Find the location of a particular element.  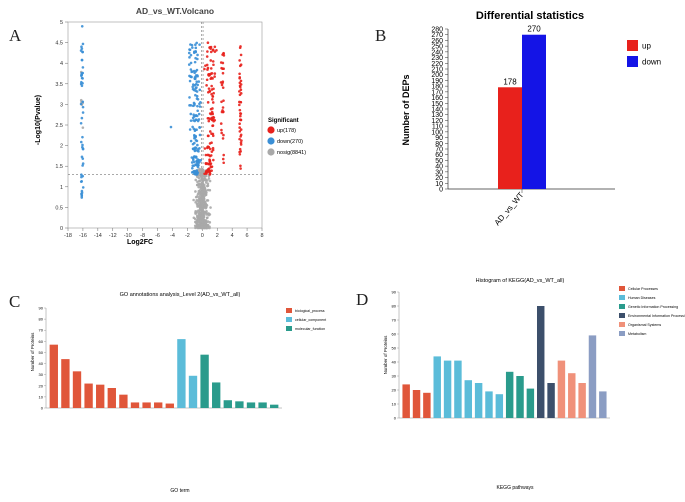

data-label-up: 178 is located at coordinates (510, 81).